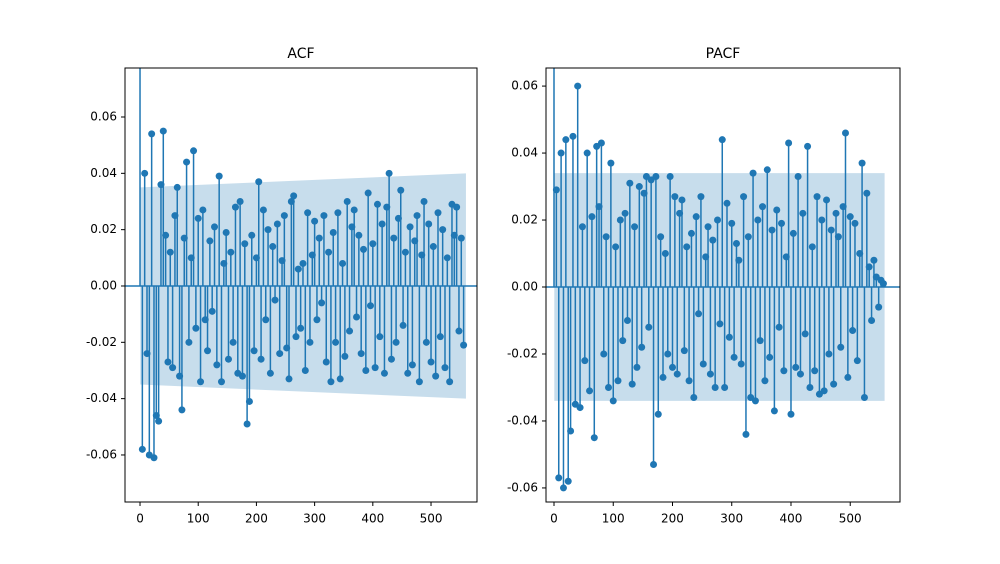 This screenshot has height=564, width=1000. What do you see at coordinates (522, 353) in the screenshot?
I see `y-tick-label: -0.02` at bounding box center [522, 353].